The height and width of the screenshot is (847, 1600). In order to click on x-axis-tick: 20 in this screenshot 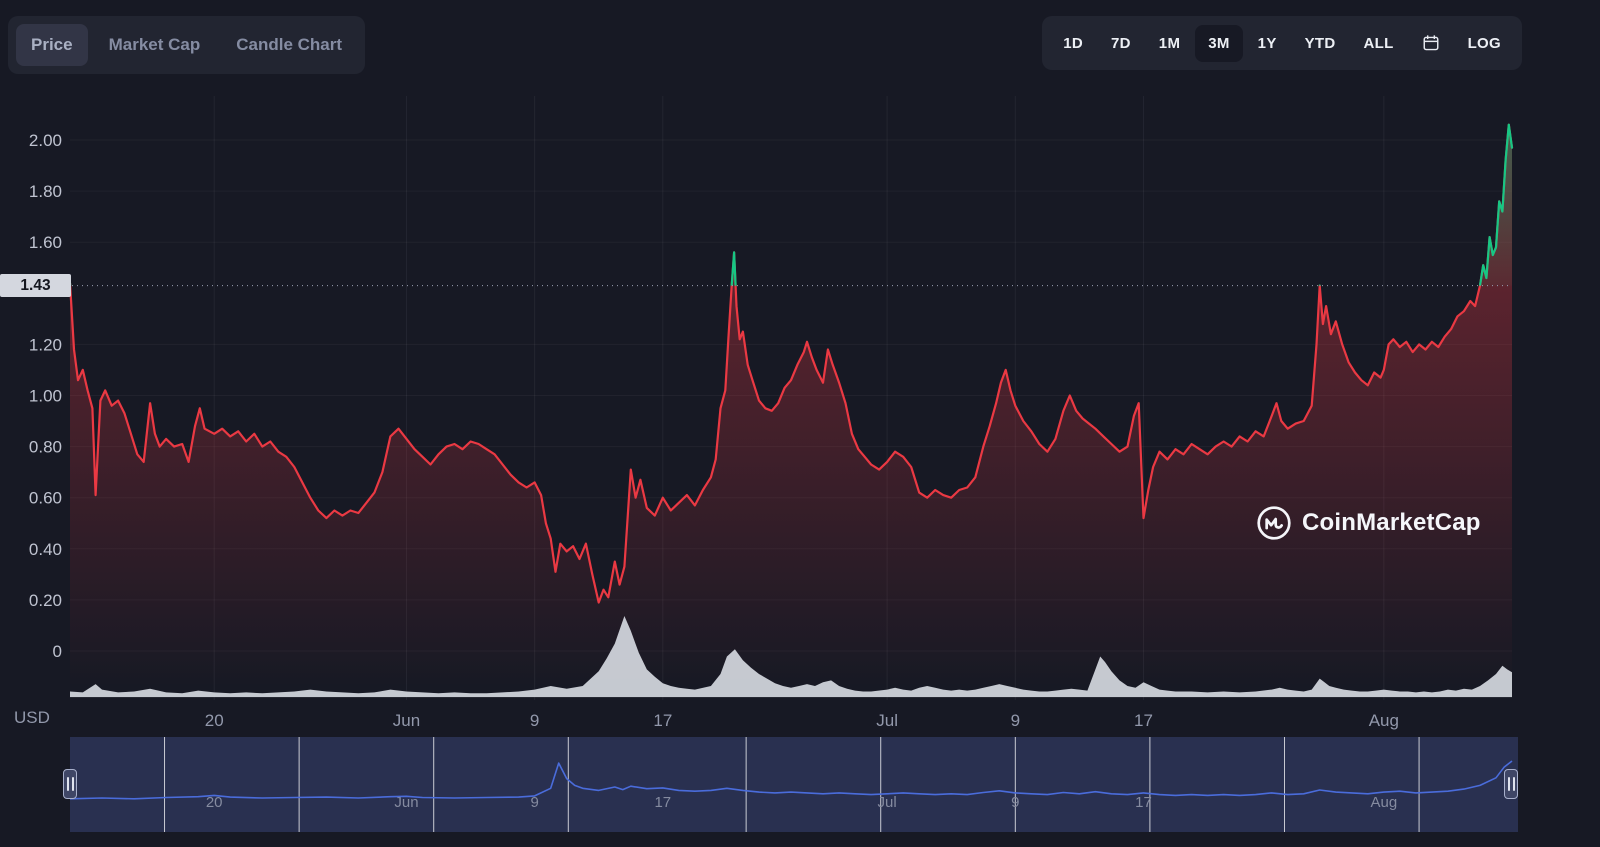, I will do `click(214, 720)`.